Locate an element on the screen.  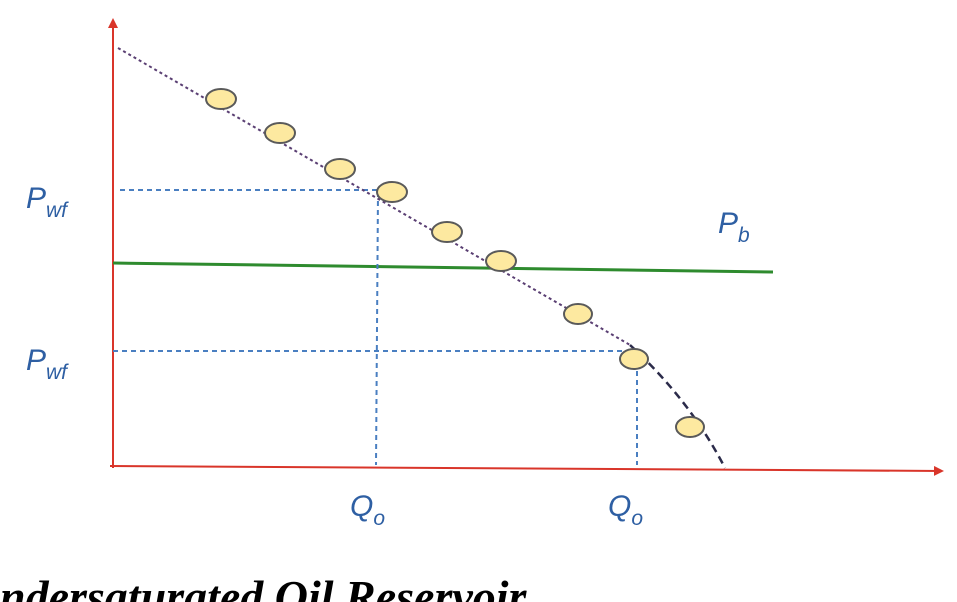
qo-right-label: Qo is located at coordinates (625, 510).